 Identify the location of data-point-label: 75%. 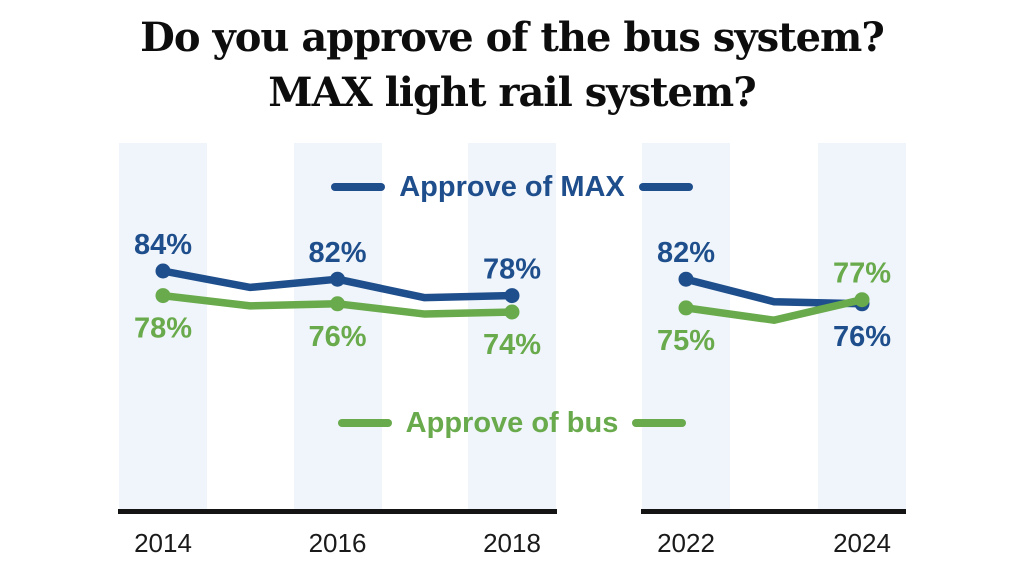
(686, 341).